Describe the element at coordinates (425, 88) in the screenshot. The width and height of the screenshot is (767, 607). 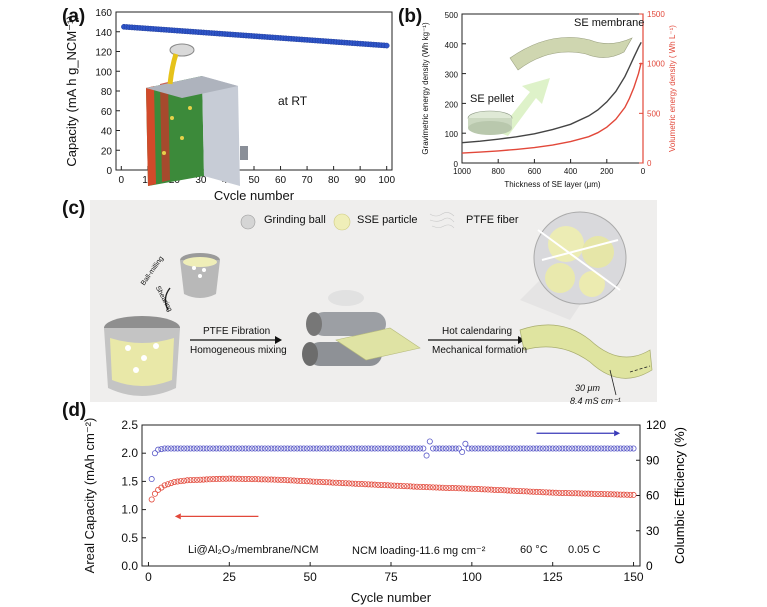
I see `y-axis-label: Gravimetric energy density (Wh kg⁻¹)` at that location.